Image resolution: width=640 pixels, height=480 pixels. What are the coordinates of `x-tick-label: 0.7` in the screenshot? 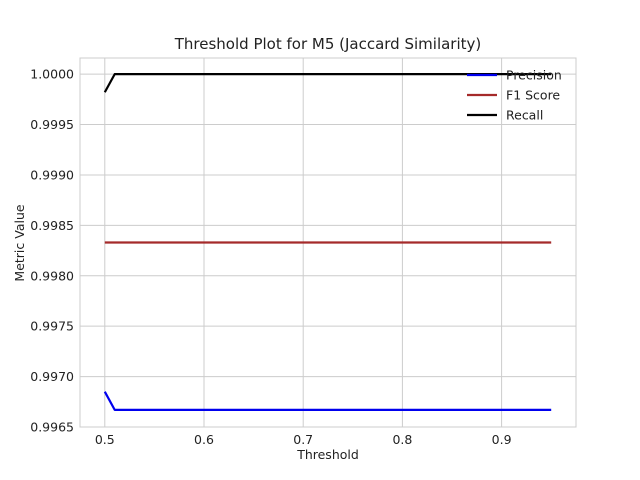 It's located at (303, 439).